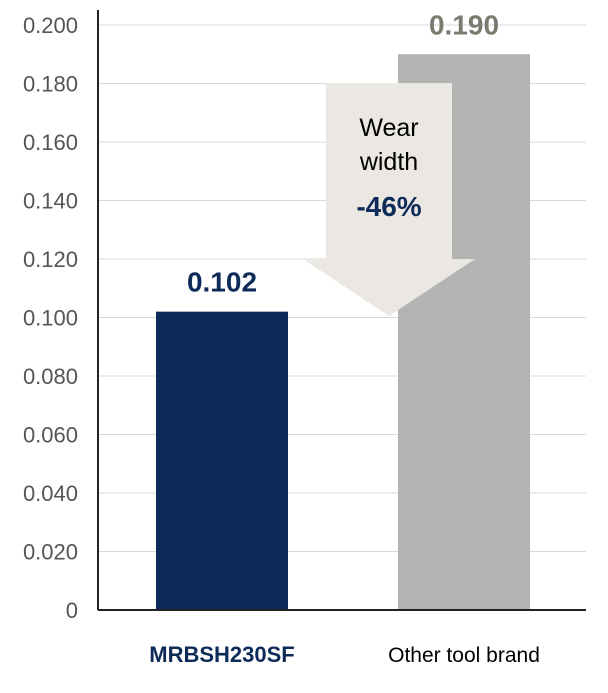 The width and height of the screenshot is (608, 693). What do you see at coordinates (388, 206) in the screenshot?
I see `arrow-change-percent: -46%` at bounding box center [388, 206].